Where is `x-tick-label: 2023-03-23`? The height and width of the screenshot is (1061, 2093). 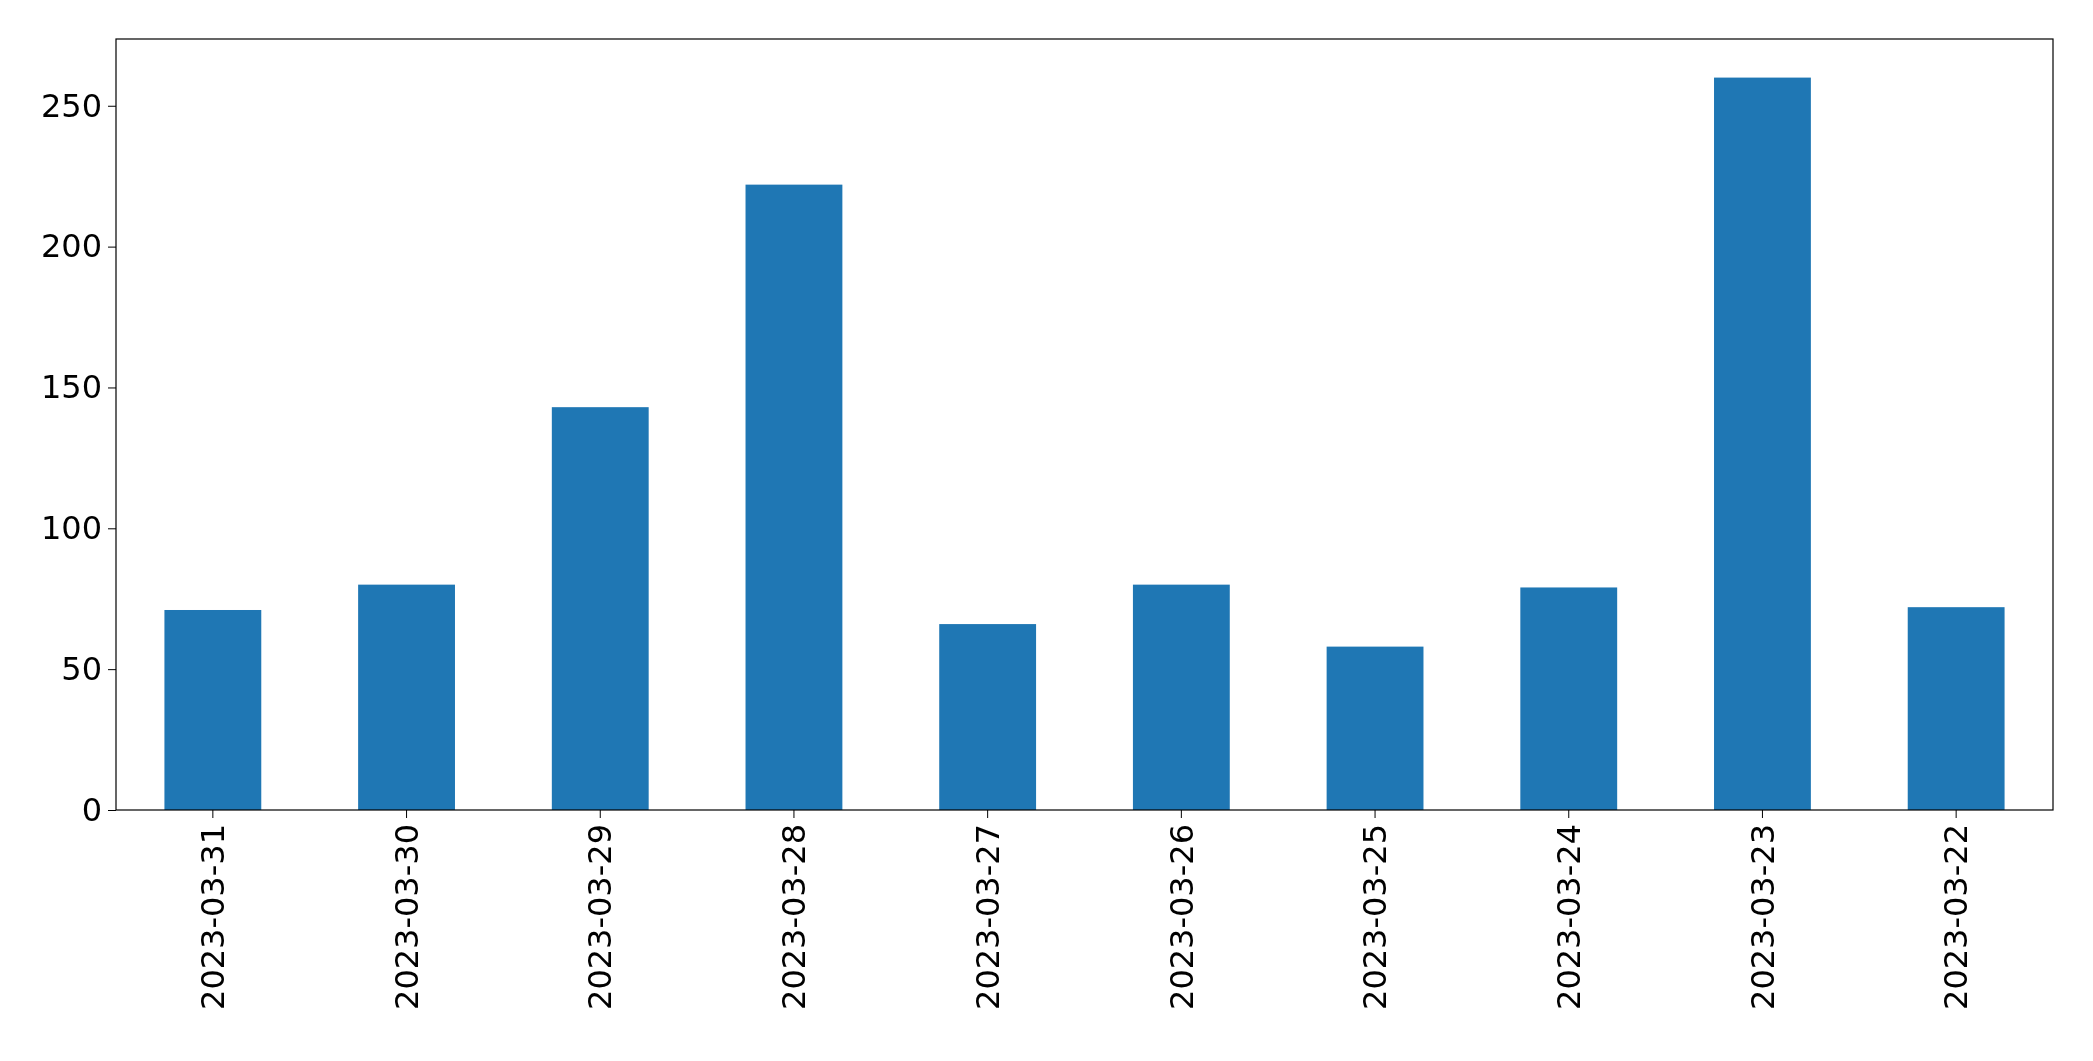 x-tick-label: 2023-03-23 is located at coordinates (1762, 917).